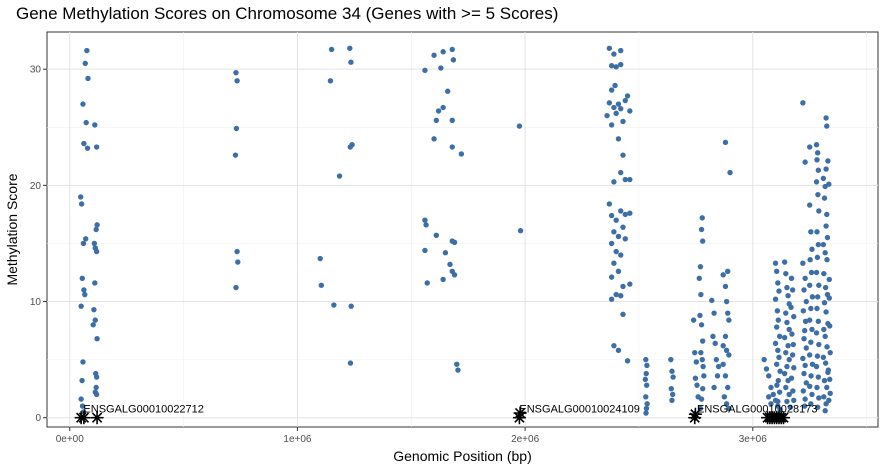  Describe the element at coordinates (432, 415) in the screenshot. I see `star-markers` at that location.